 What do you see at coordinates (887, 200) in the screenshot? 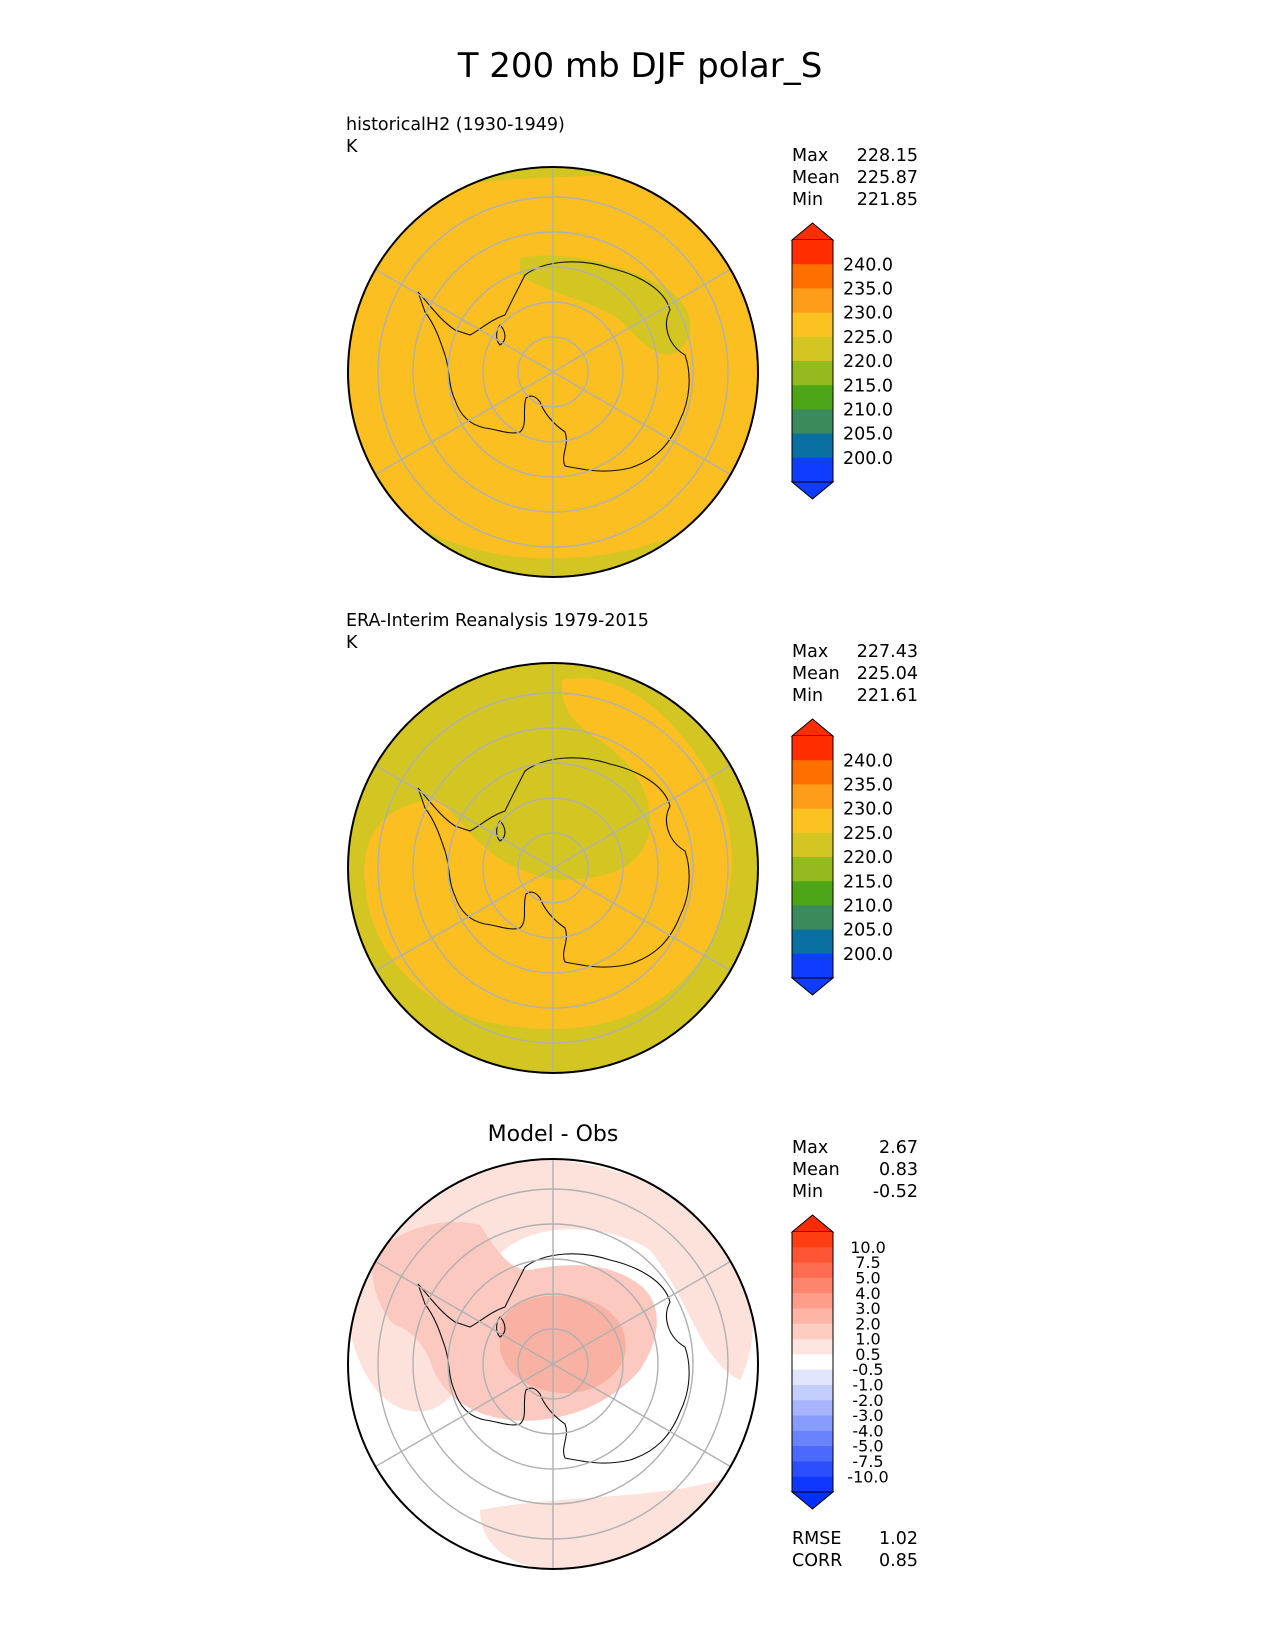
I see `stat-min-value: 221.85` at bounding box center [887, 200].